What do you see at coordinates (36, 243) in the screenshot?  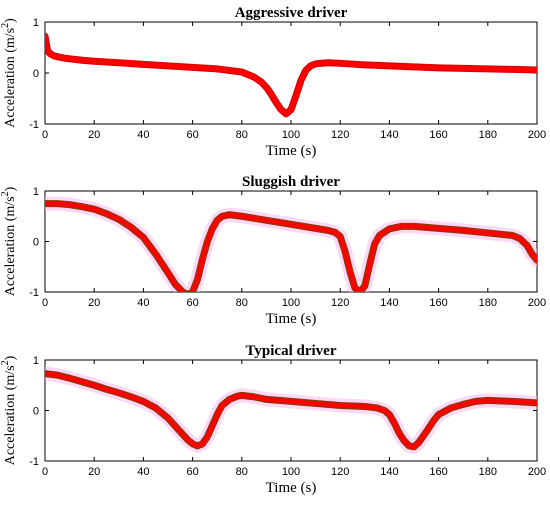 I see `y-tick-label: 0` at bounding box center [36, 243].